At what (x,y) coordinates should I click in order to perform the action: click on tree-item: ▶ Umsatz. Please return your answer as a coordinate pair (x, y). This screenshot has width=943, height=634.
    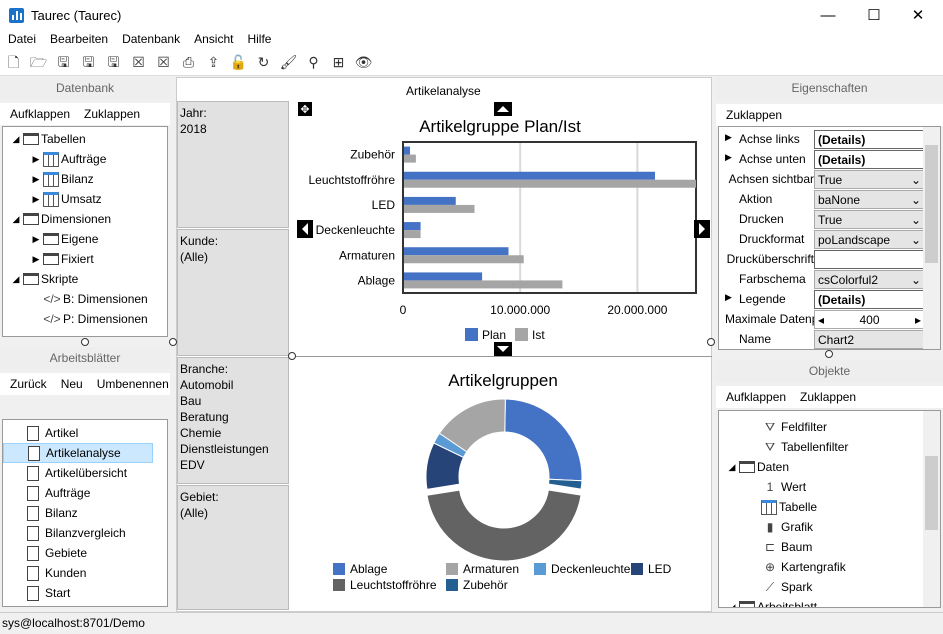
    Looking at the image, I should click on (85, 199).